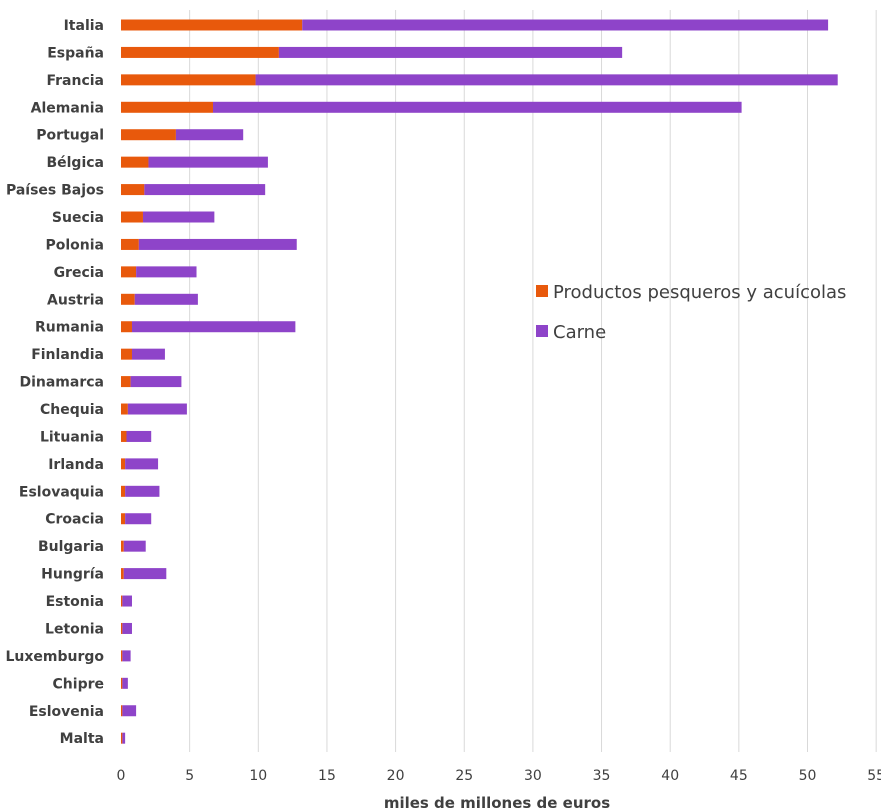 This screenshot has width=881, height=810. What do you see at coordinates (61, 383) in the screenshot?
I see `category-label: Dinamarca` at bounding box center [61, 383].